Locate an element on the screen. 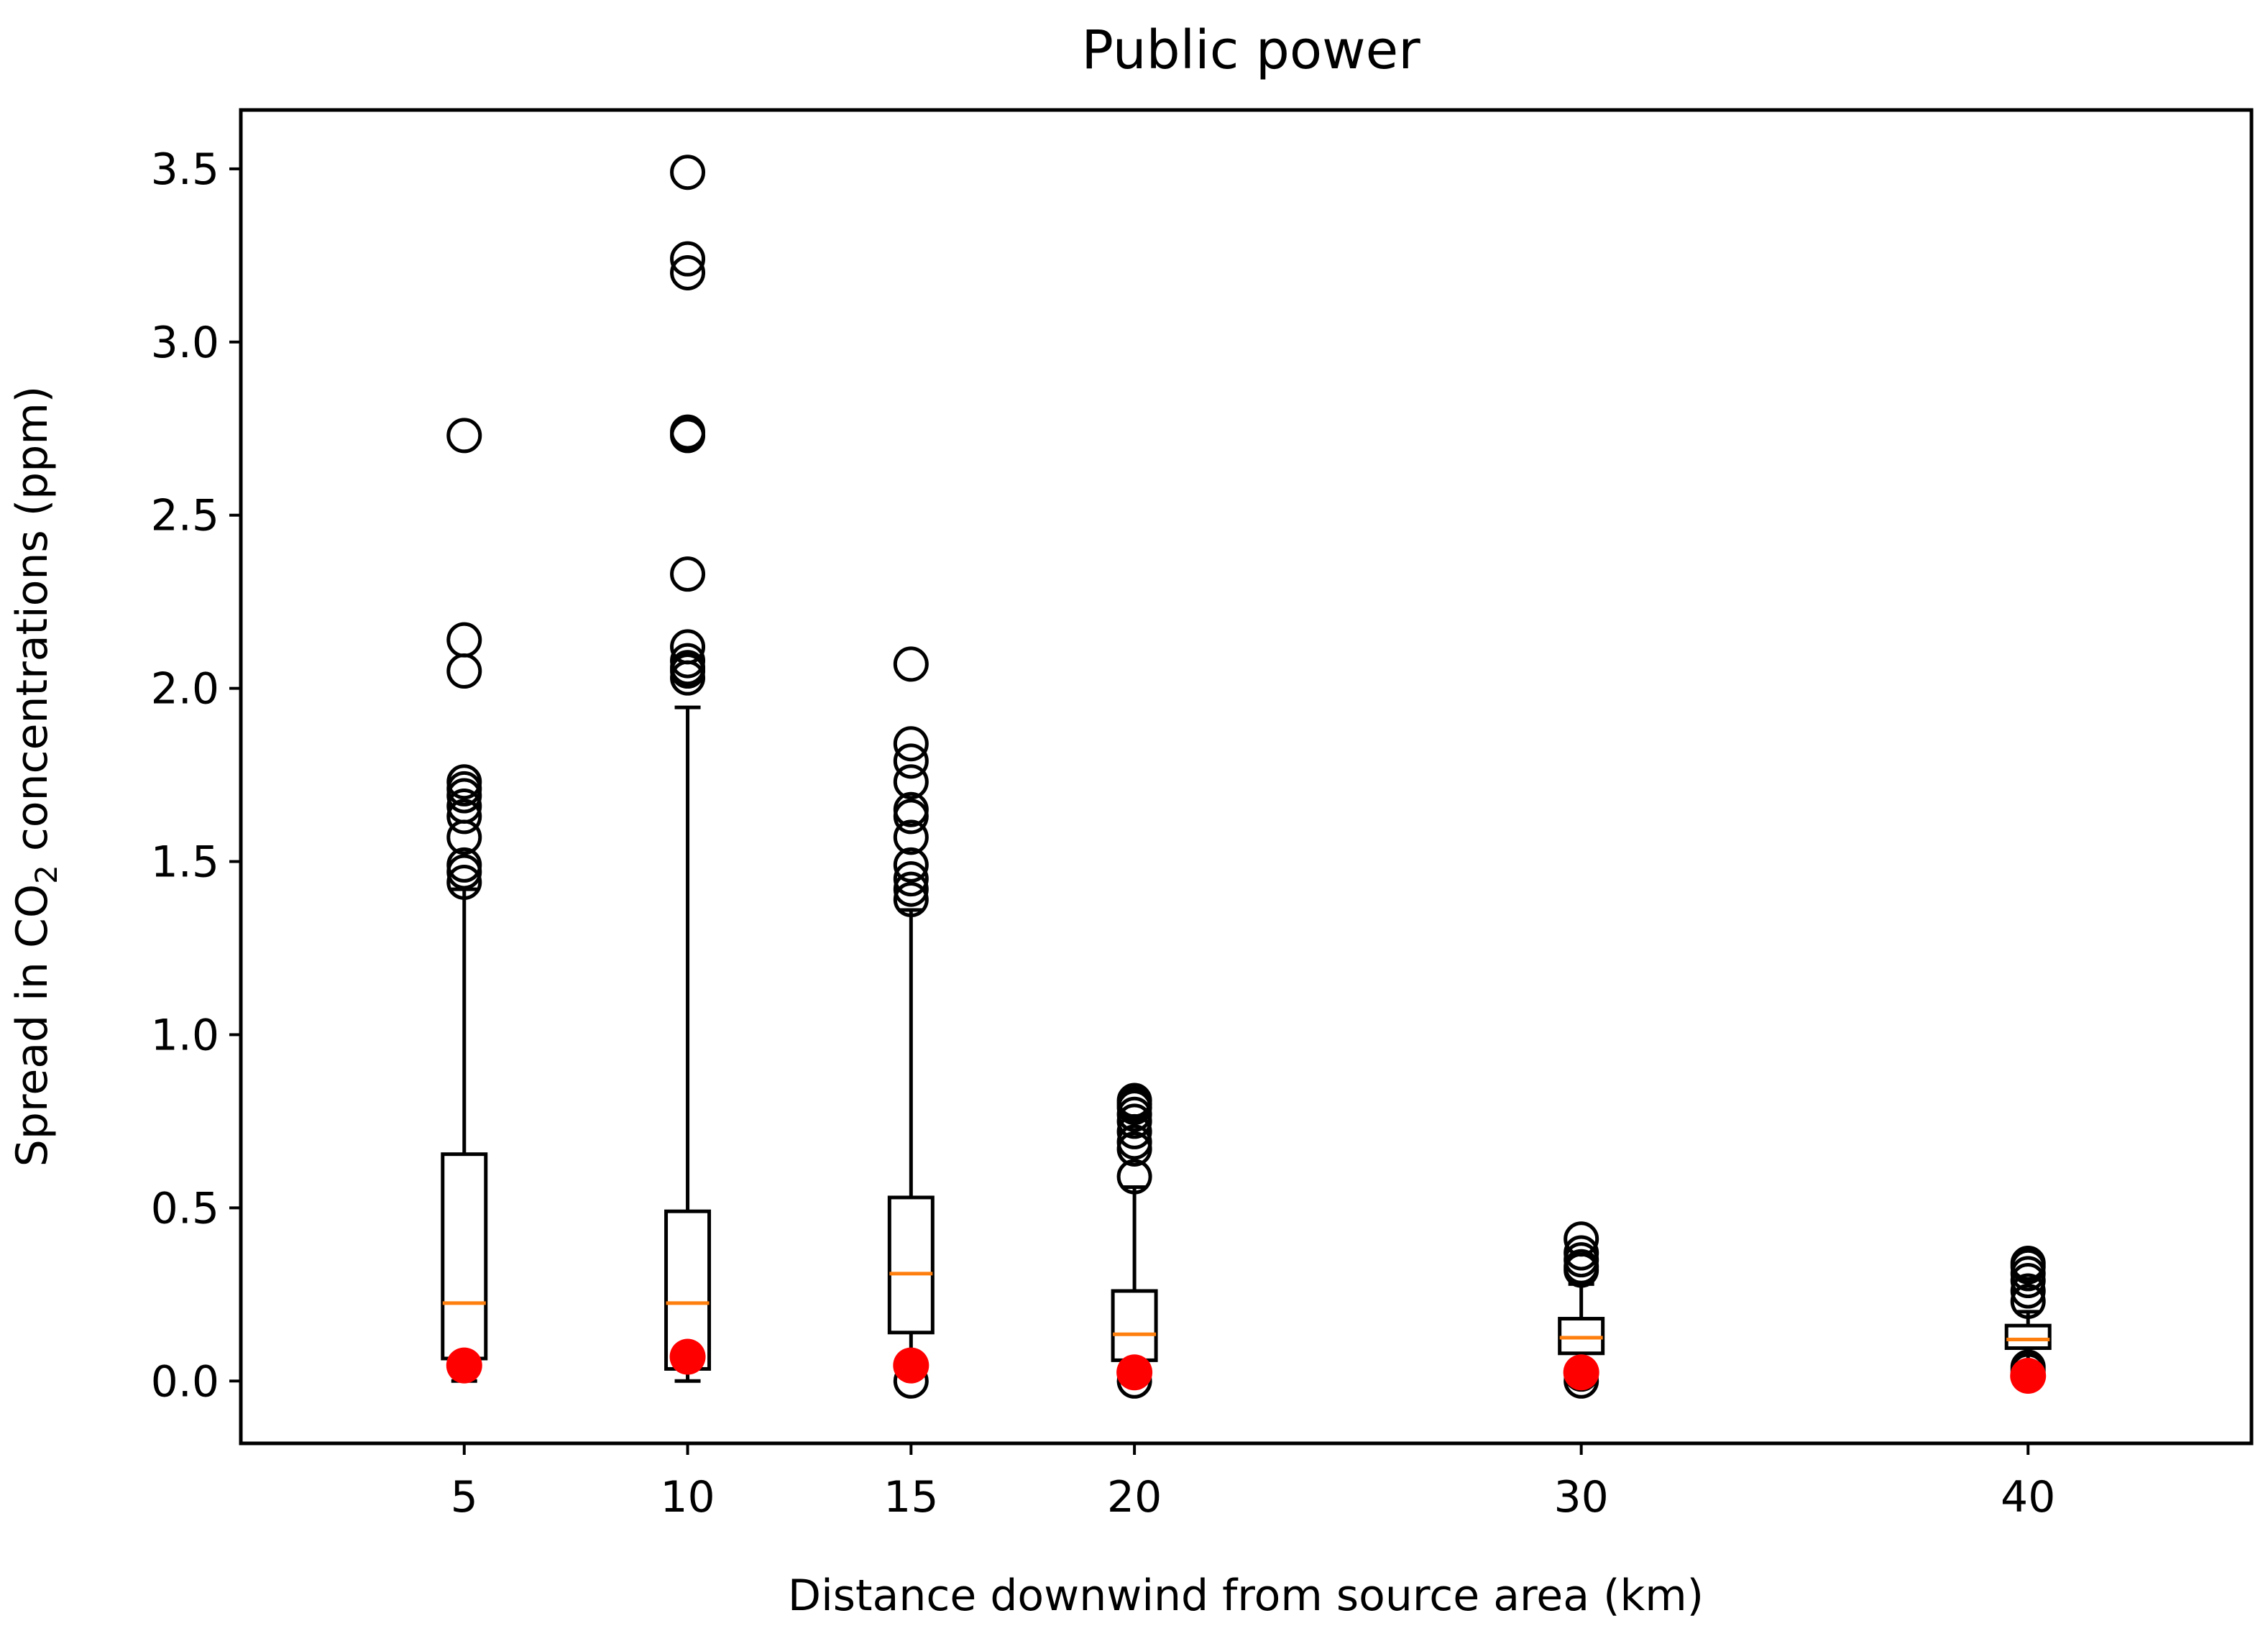 The image size is (2268, 1636). y-tick-label: 0.5 is located at coordinates (185, 1208).